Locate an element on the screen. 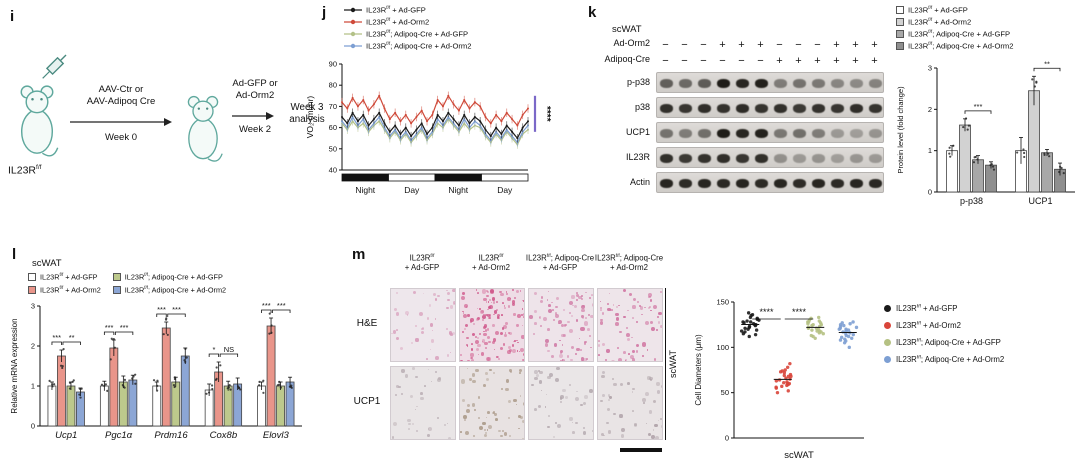 This screenshot has height=467, width=1080. legend-item: IL23Rf/f + Ad-GFP is located at coordinates (407, 10).